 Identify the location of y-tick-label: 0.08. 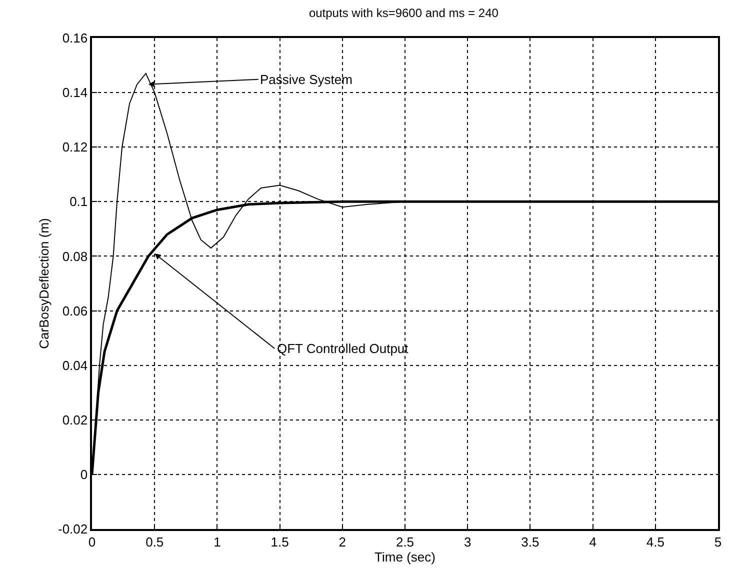
(75, 256).